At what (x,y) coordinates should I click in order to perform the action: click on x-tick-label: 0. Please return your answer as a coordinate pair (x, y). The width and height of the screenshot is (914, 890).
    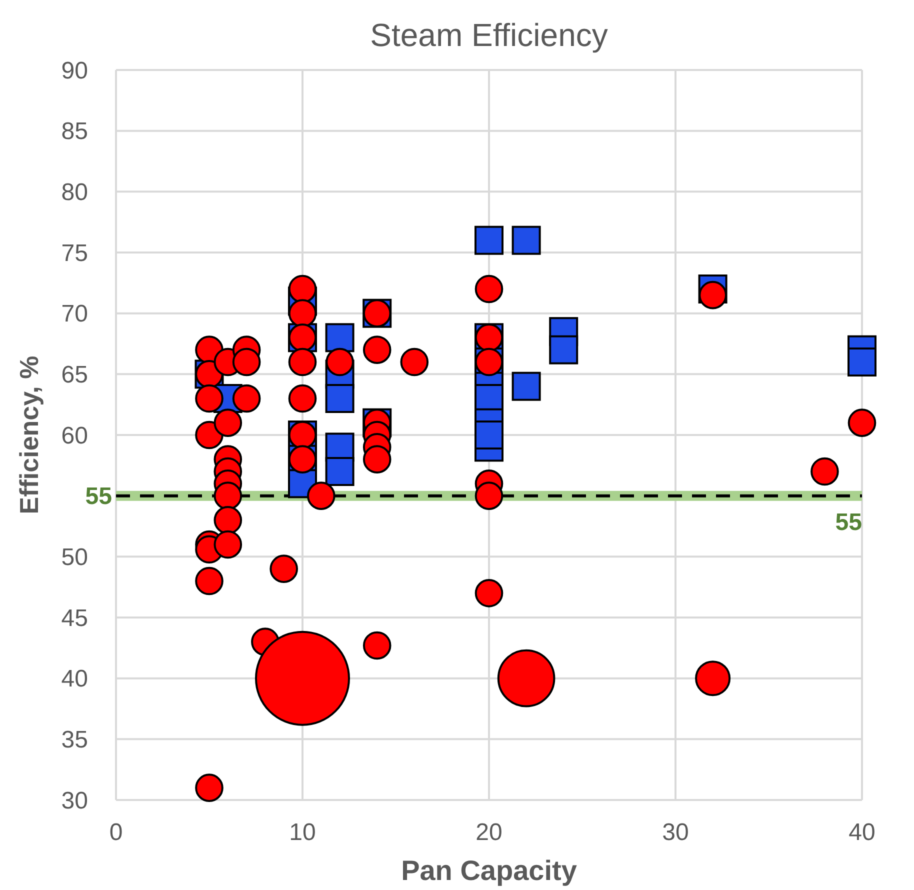
    Looking at the image, I should click on (116, 832).